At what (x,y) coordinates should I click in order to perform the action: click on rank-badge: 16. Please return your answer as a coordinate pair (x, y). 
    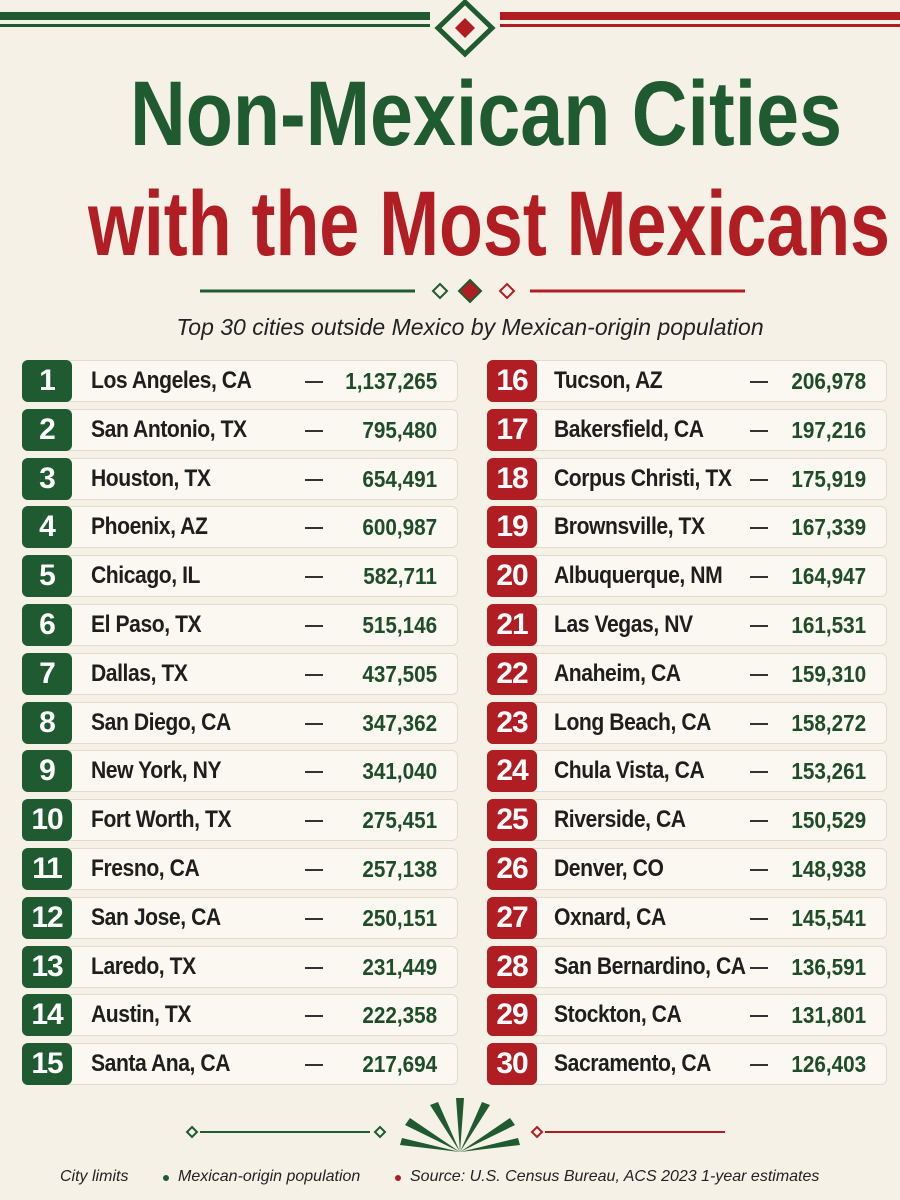
    Looking at the image, I should click on (512, 381).